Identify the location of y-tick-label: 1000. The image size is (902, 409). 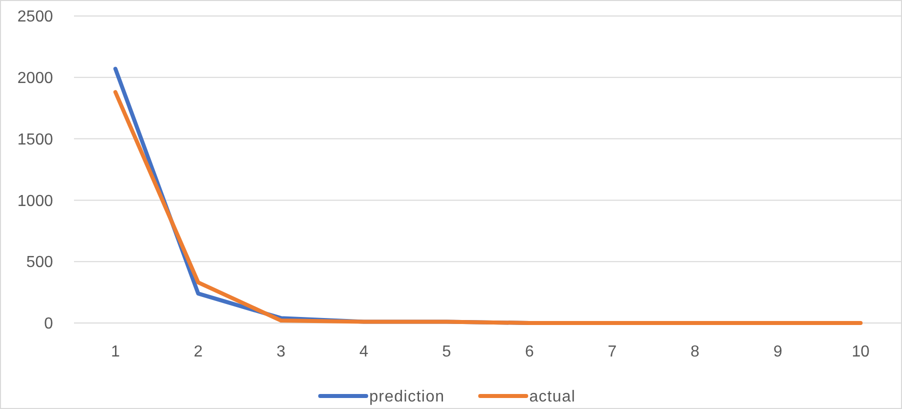
(35, 201).